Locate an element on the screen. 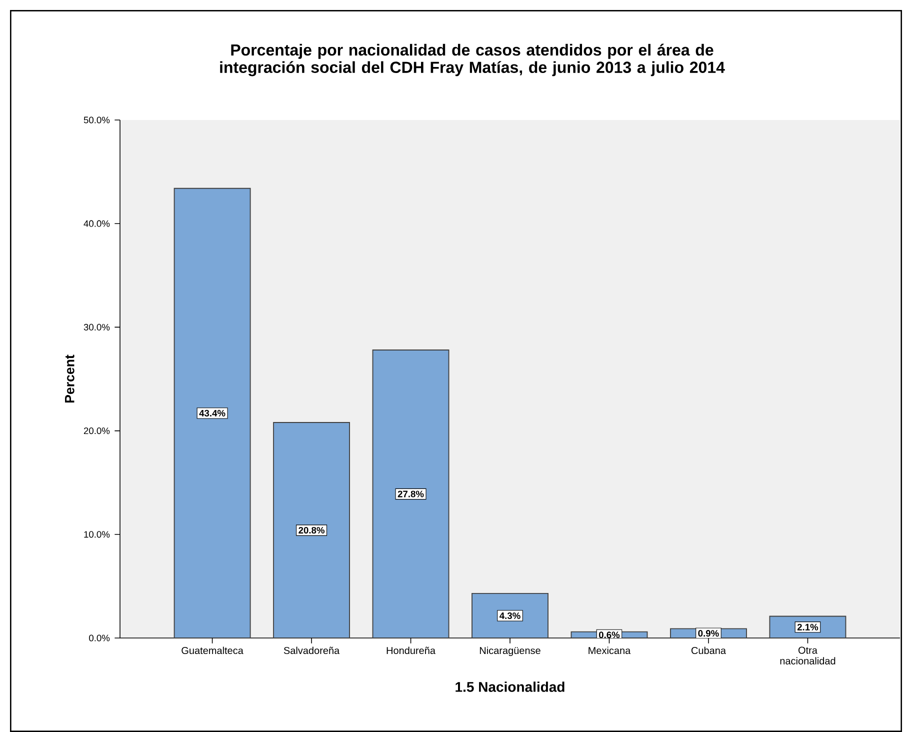 This screenshot has height=732, width=912. data-label: 2.1% is located at coordinates (807, 627).